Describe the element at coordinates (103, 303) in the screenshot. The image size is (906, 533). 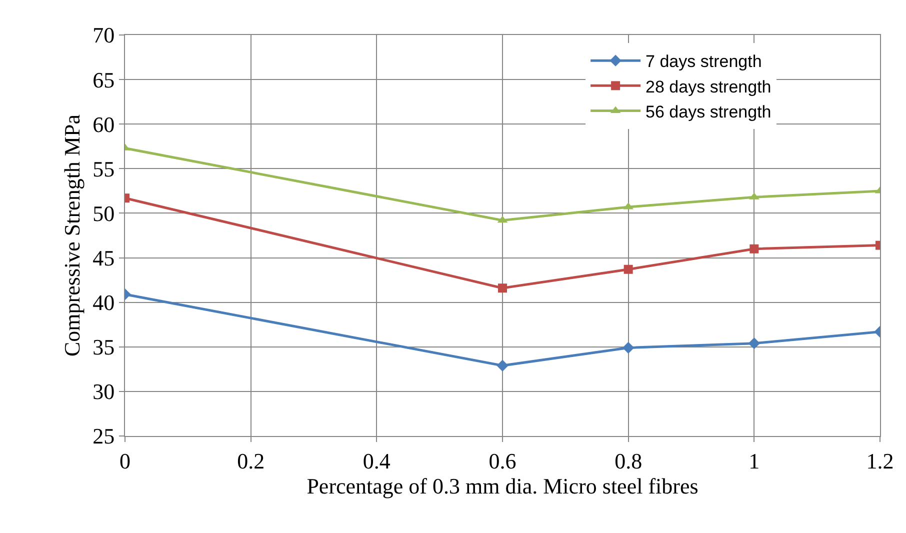
I see `y-tick-label: 40` at that location.